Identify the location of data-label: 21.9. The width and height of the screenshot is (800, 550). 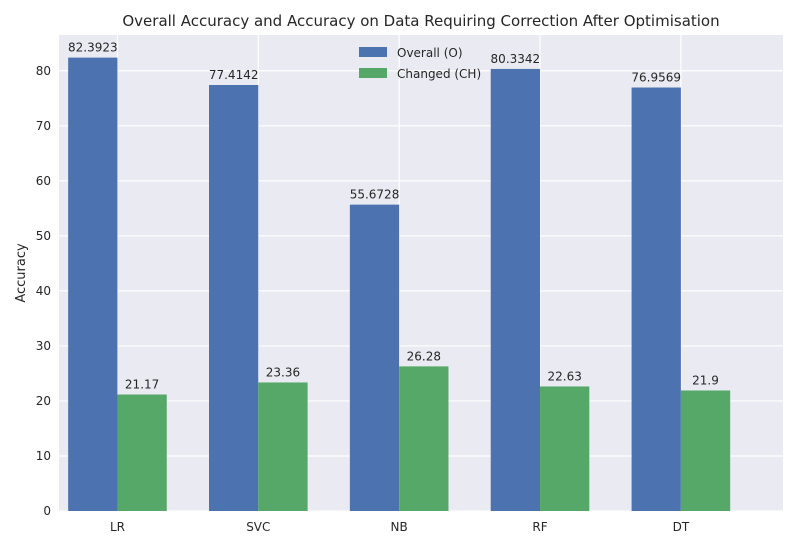
(705, 380).